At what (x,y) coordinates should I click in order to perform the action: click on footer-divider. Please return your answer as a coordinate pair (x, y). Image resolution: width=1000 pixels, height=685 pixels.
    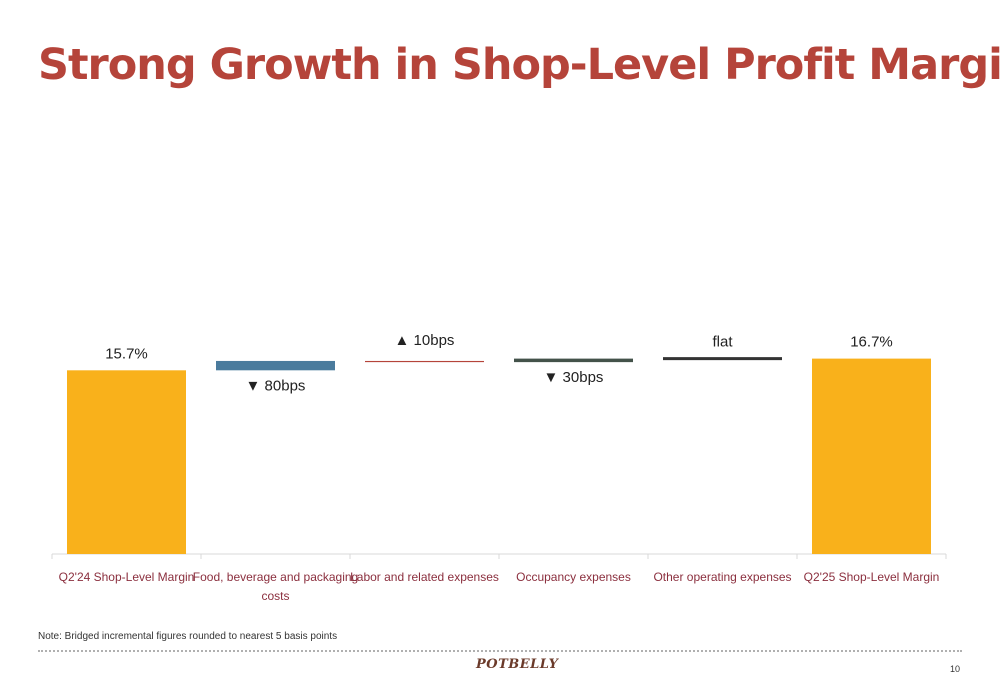
    Looking at the image, I should click on (500, 651).